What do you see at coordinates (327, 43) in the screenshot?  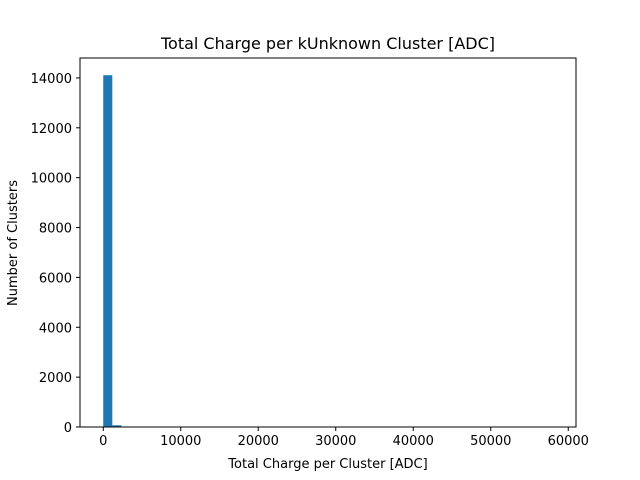 I see `chart-title: Total Charge per kUnknown Cluster [ADC]` at bounding box center [327, 43].